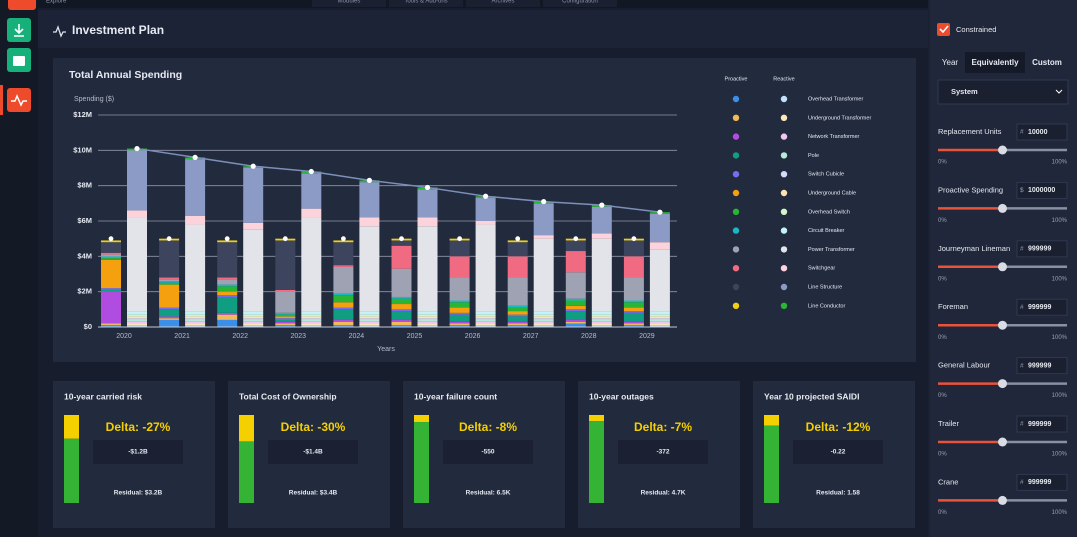 The width and height of the screenshot is (1077, 537). Describe the element at coordinates (825, 287) in the screenshot. I see `legend-label: Line Structure` at that location.